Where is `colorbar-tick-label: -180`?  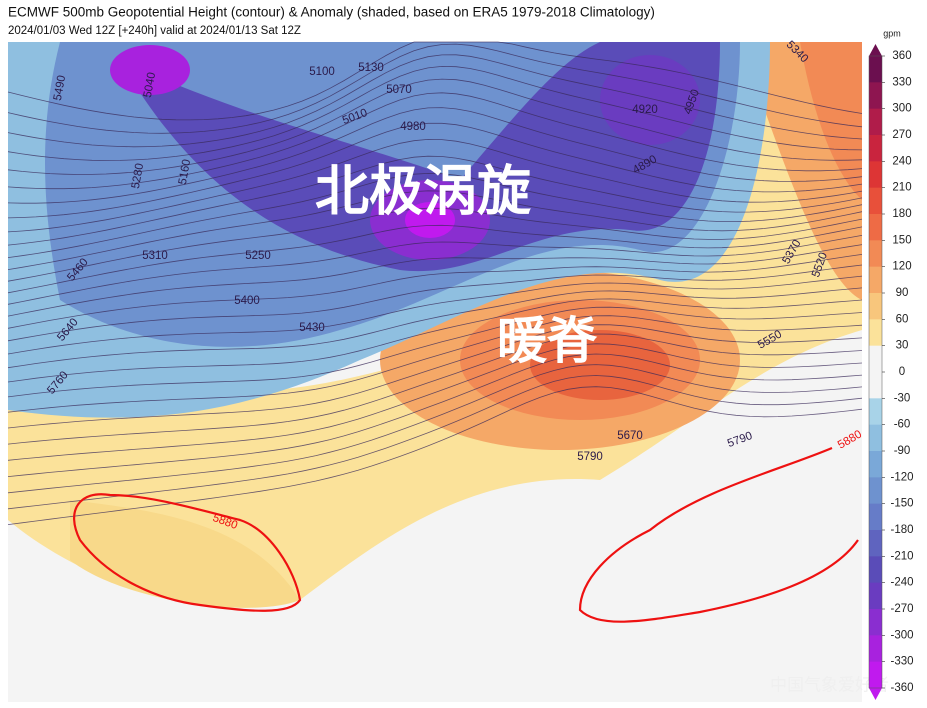 colorbar-tick-label: -180 is located at coordinates (901, 530).